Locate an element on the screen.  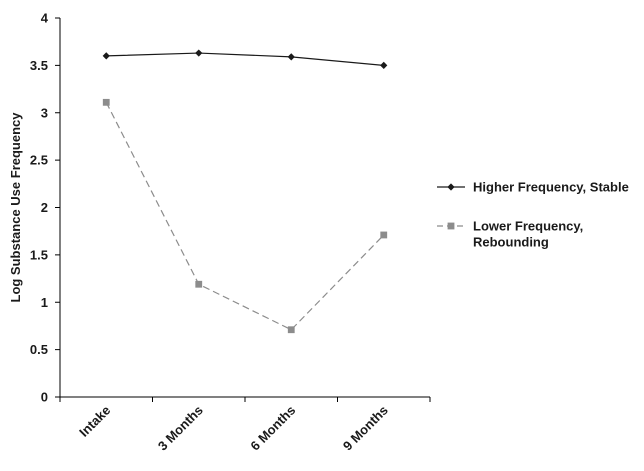
legend-label-line: Higher Frequency, Stable is located at coordinates (551, 187).